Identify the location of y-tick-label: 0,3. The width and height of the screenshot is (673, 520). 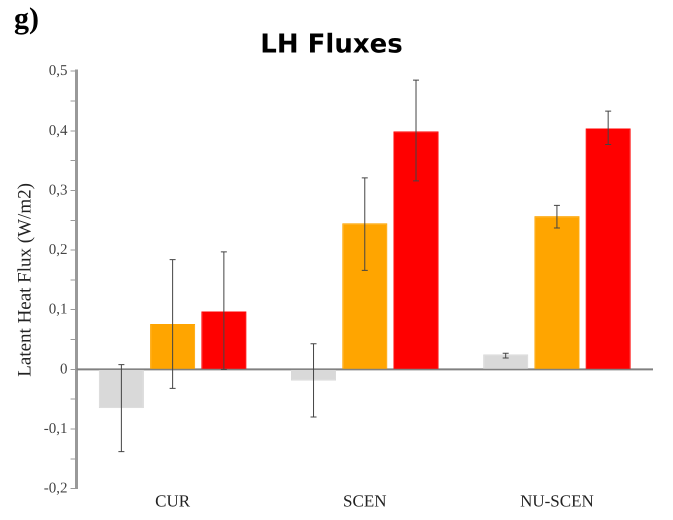
(58, 190).